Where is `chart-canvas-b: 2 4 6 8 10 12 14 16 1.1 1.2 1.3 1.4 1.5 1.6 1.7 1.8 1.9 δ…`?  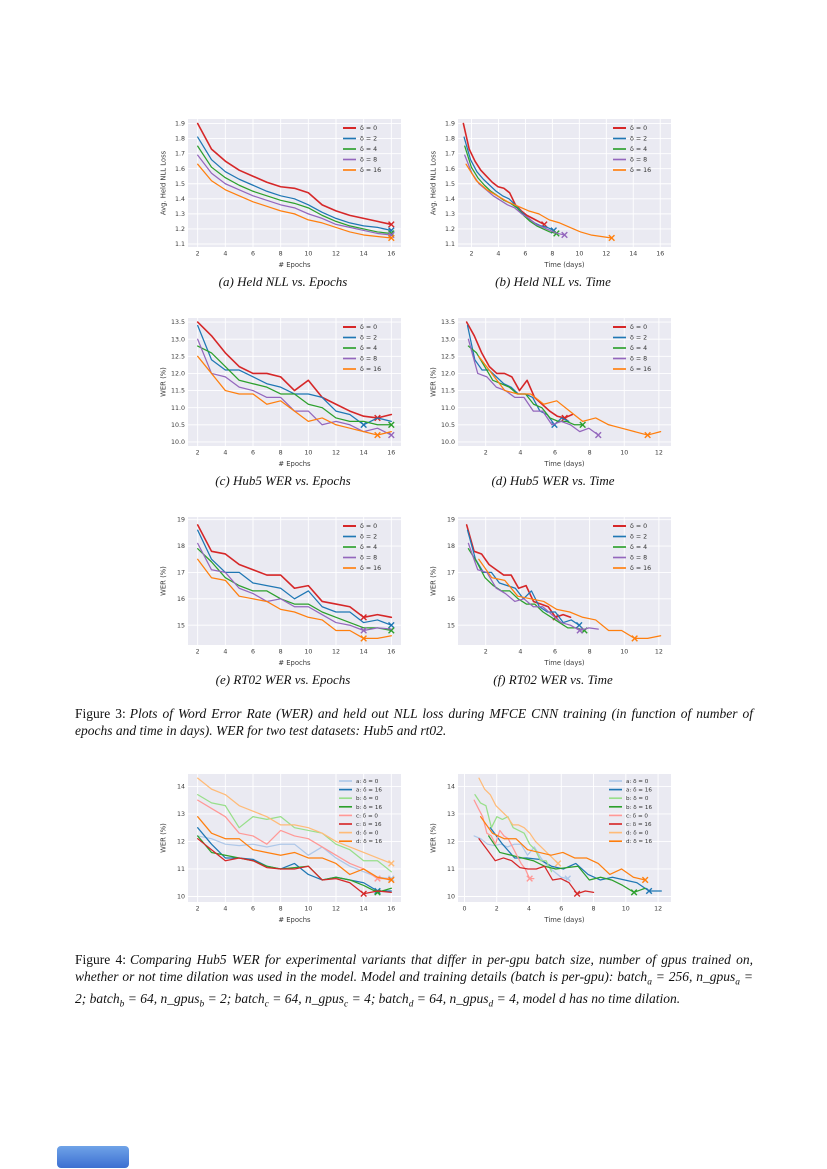 chart-canvas-b: 2 4 6 8 10 12 14 16 1.1 1.2 1.3 1.4 1.5 1.6 1.7 1.8 1.9 δ… is located at coordinates (553, 192).